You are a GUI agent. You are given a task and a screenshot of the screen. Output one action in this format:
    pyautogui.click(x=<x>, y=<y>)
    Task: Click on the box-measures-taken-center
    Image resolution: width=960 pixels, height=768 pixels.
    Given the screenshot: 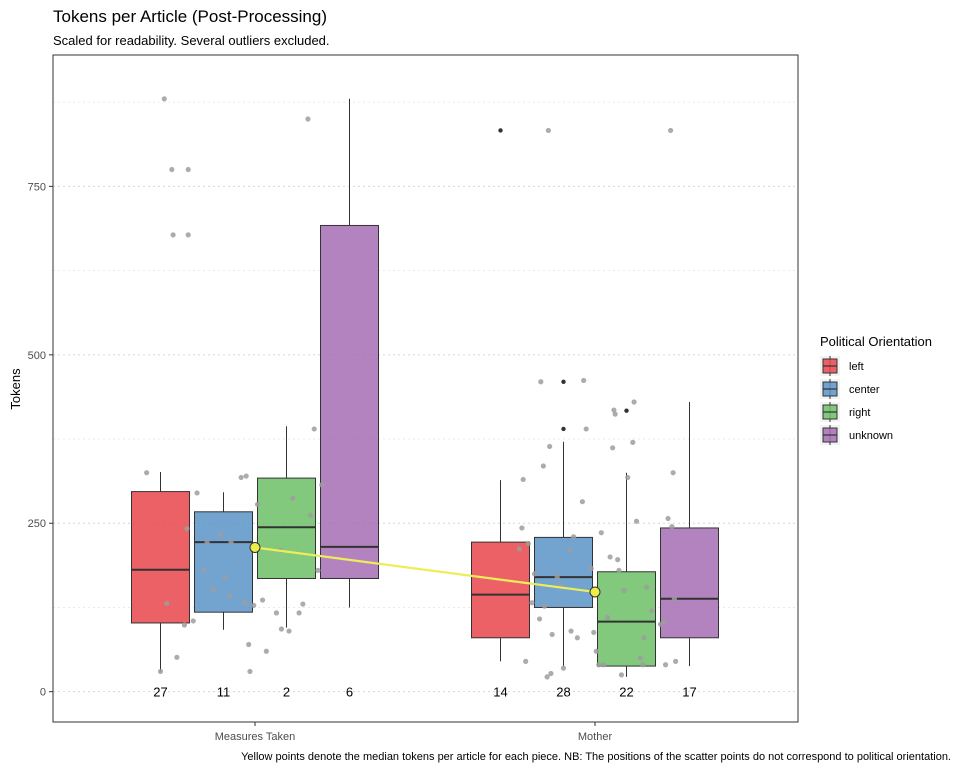 What is the action you would take?
    pyautogui.click(x=223, y=561)
    